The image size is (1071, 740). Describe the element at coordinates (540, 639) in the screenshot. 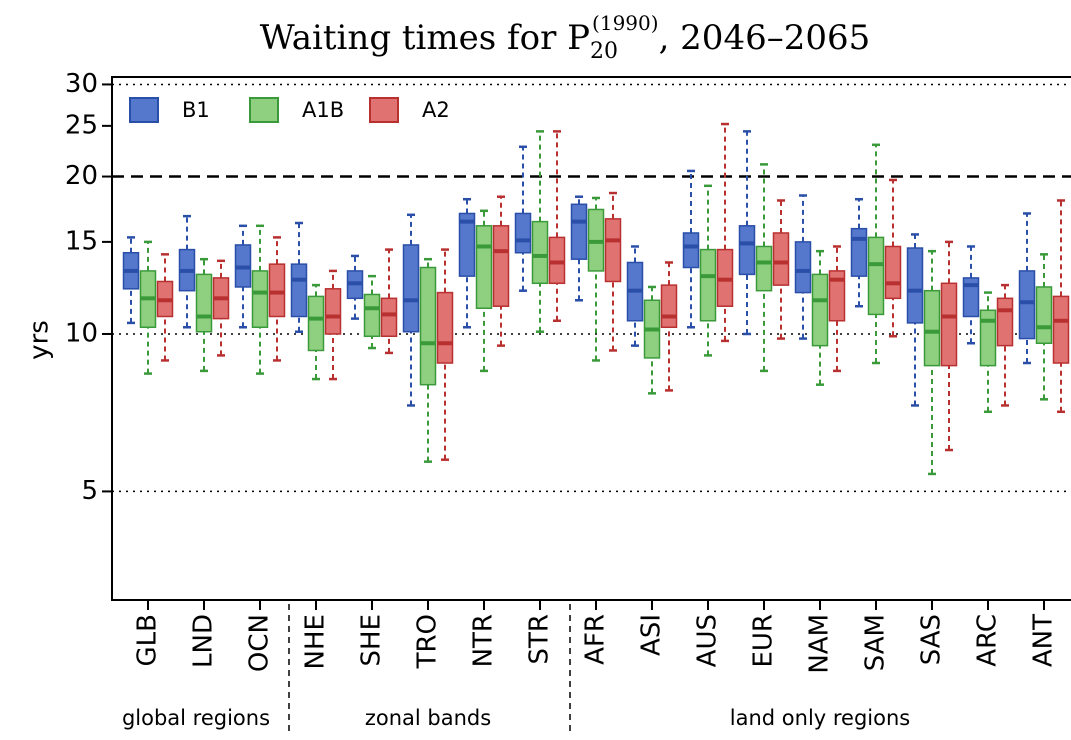

I see `x-tick-label: STR` at that location.